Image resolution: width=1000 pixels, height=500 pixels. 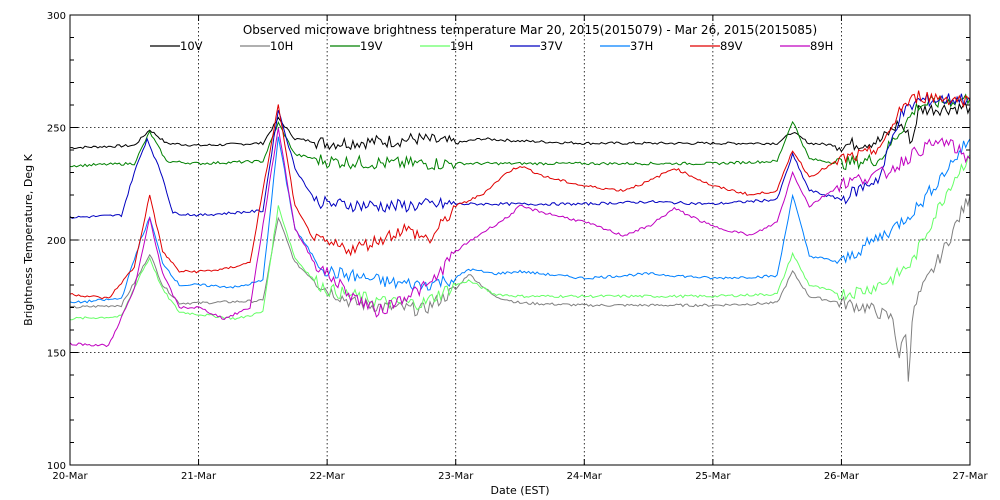 I want to click on y-tick-label: 300, so click(x=56, y=16).